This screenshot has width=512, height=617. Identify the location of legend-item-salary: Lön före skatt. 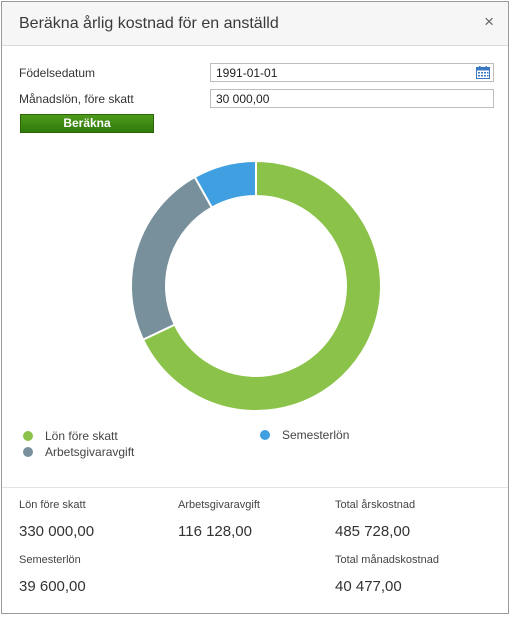
(70, 436).